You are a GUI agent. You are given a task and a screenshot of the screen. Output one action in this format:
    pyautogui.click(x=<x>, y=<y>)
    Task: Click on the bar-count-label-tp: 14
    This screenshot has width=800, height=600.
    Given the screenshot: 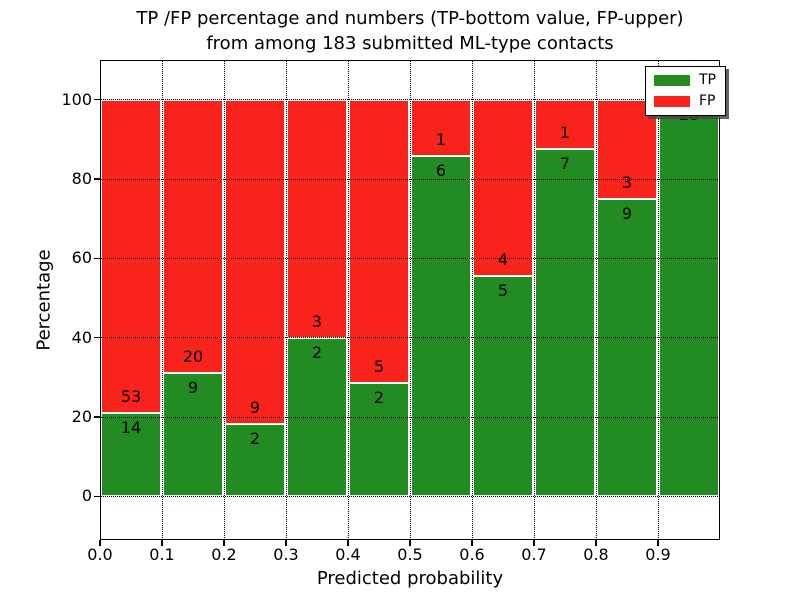 What is the action you would take?
    pyautogui.click(x=131, y=428)
    